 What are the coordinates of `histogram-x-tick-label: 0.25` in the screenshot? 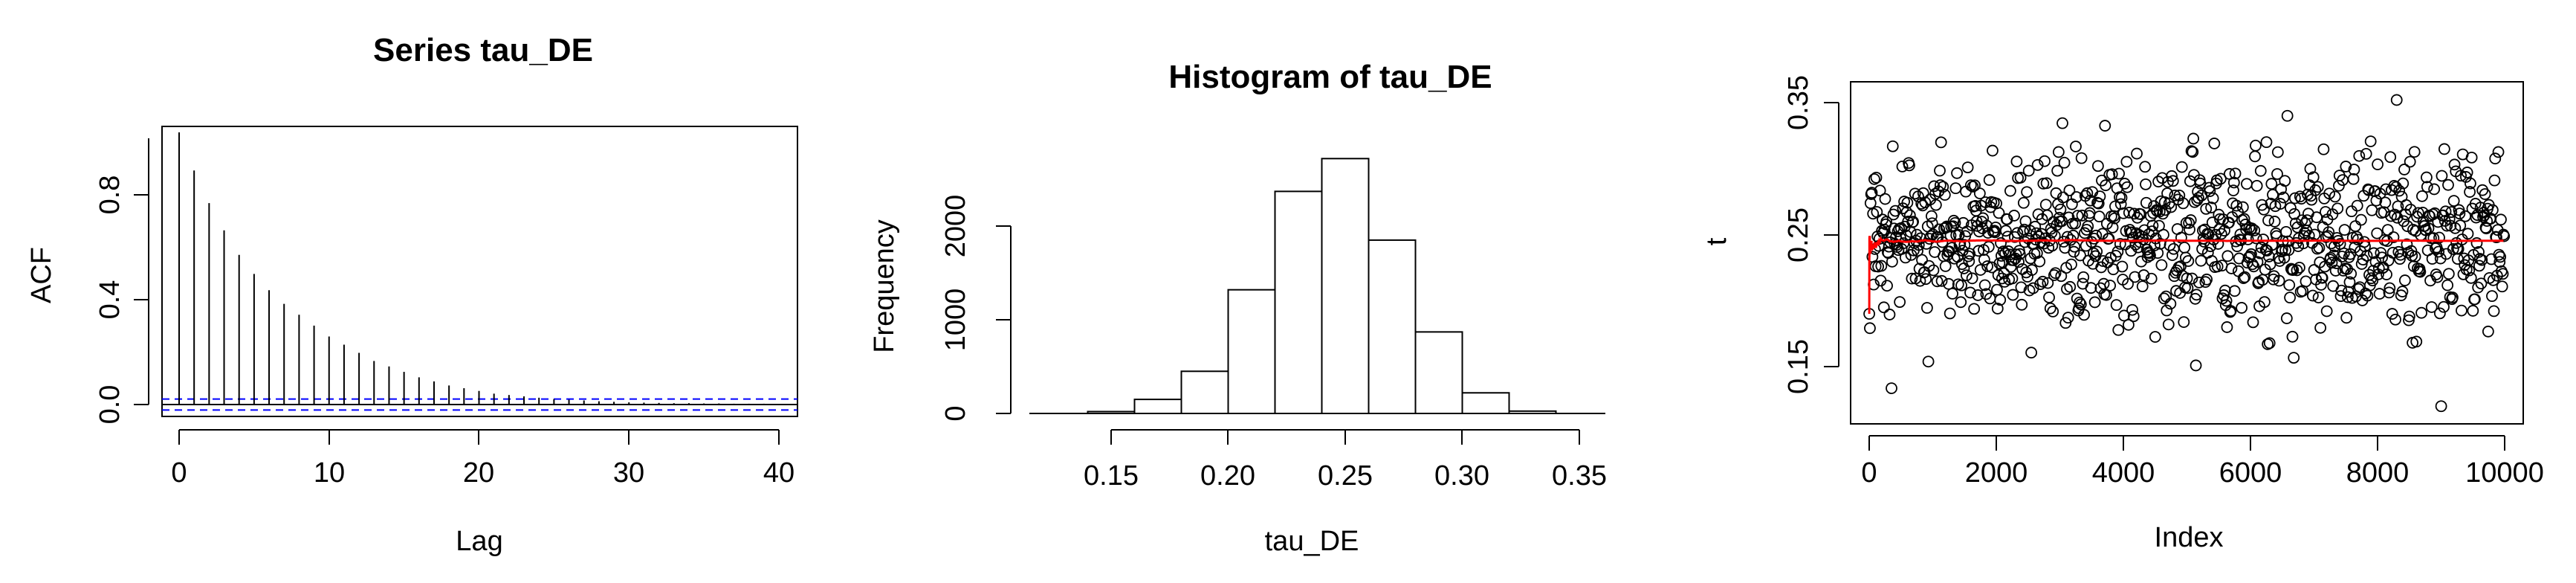 It's located at (1346, 476).